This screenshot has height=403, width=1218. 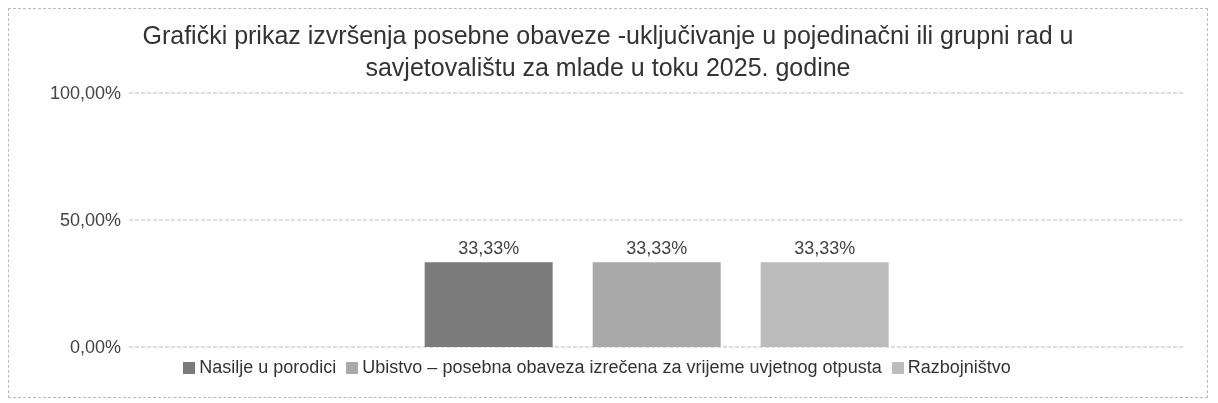 What do you see at coordinates (959, 367) in the screenshot?
I see `legend-label: Razbojništvo` at bounding box center [959, 367].